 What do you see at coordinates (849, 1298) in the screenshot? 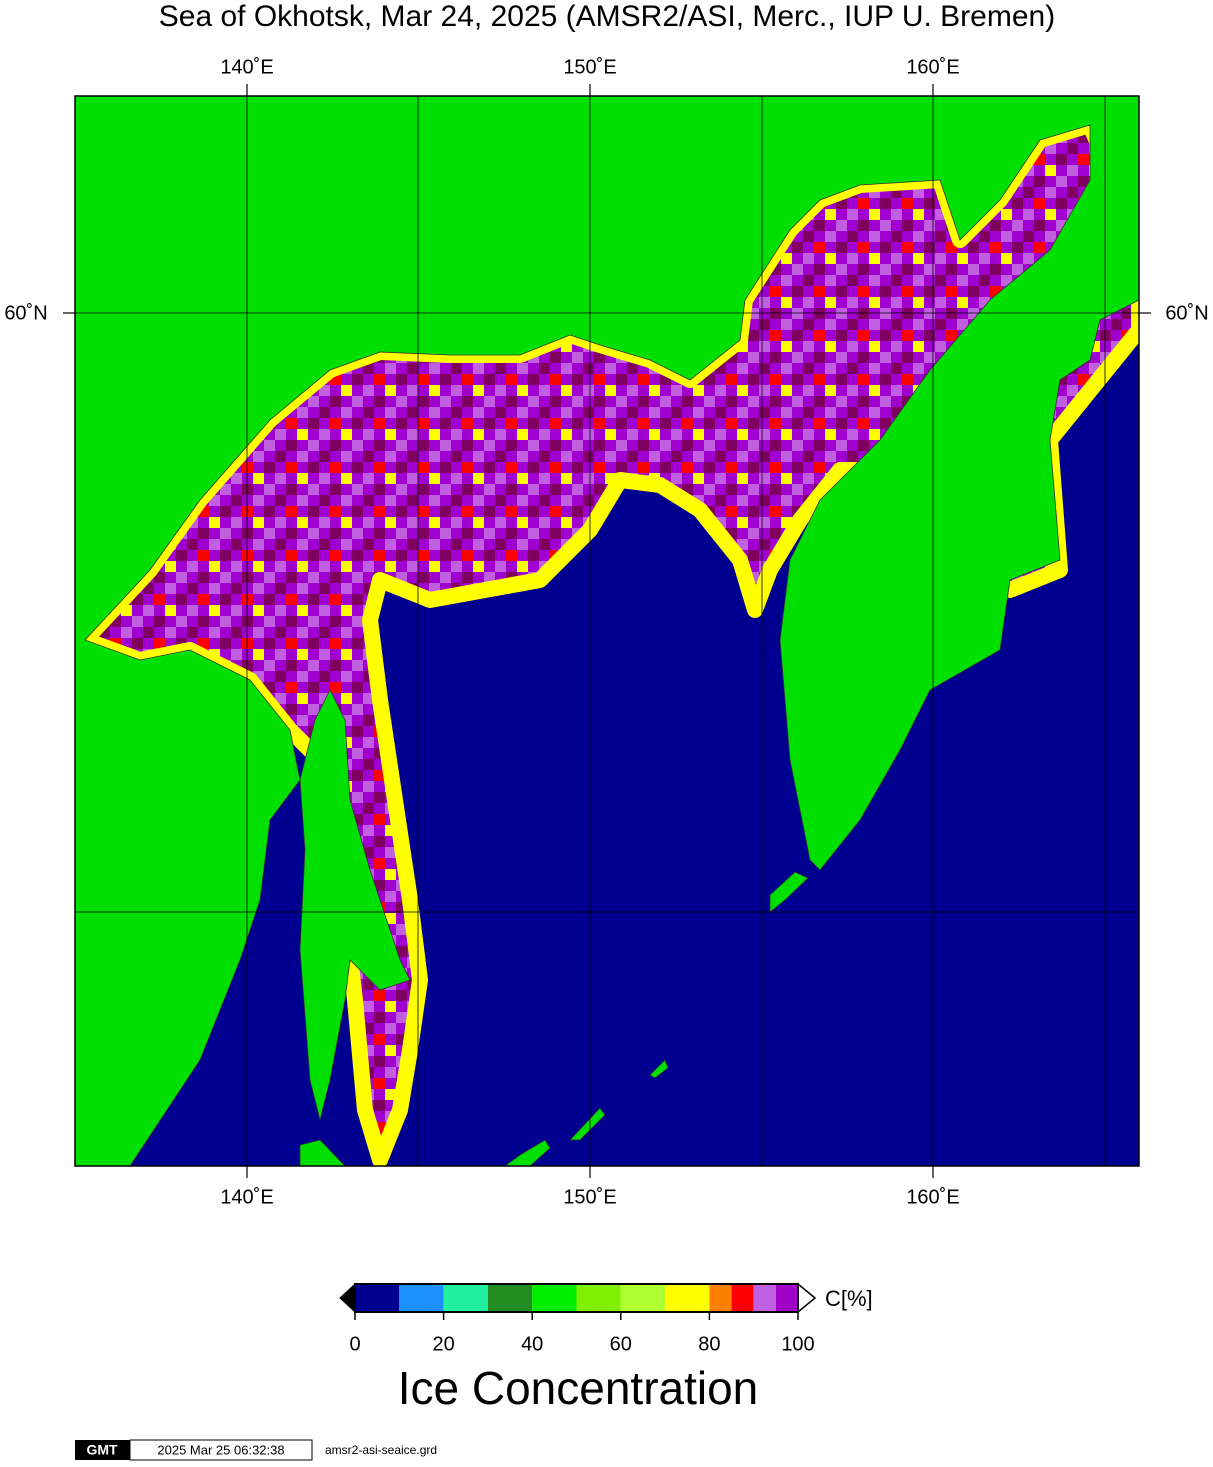
I see `colorbar-unit: C[%]` at bounding box center [849, 1298].